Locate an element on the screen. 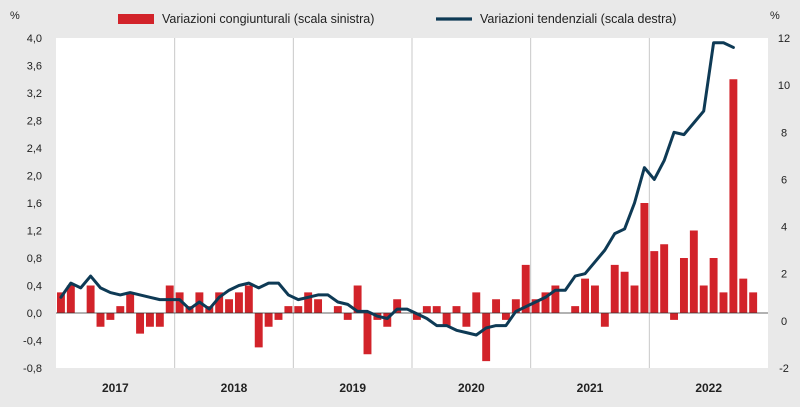  legend-label-line: Variazioni tendenziali (scala destra) is located at coordinates (578, 19).